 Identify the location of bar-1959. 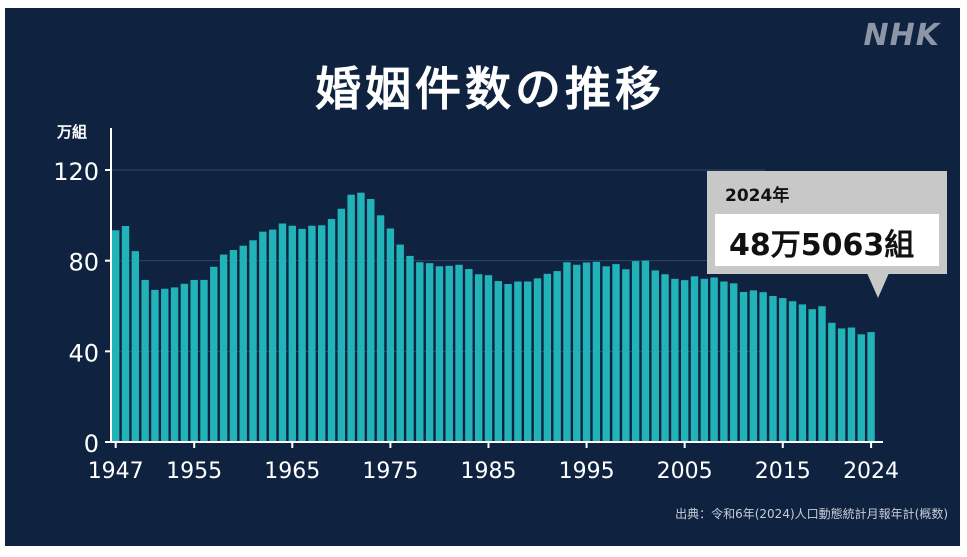
(233, 346).